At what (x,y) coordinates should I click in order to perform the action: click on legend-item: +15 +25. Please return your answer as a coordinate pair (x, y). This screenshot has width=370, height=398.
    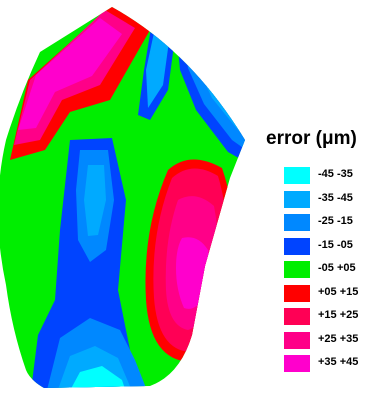
    Looking at the image, I should click on (326, 320).